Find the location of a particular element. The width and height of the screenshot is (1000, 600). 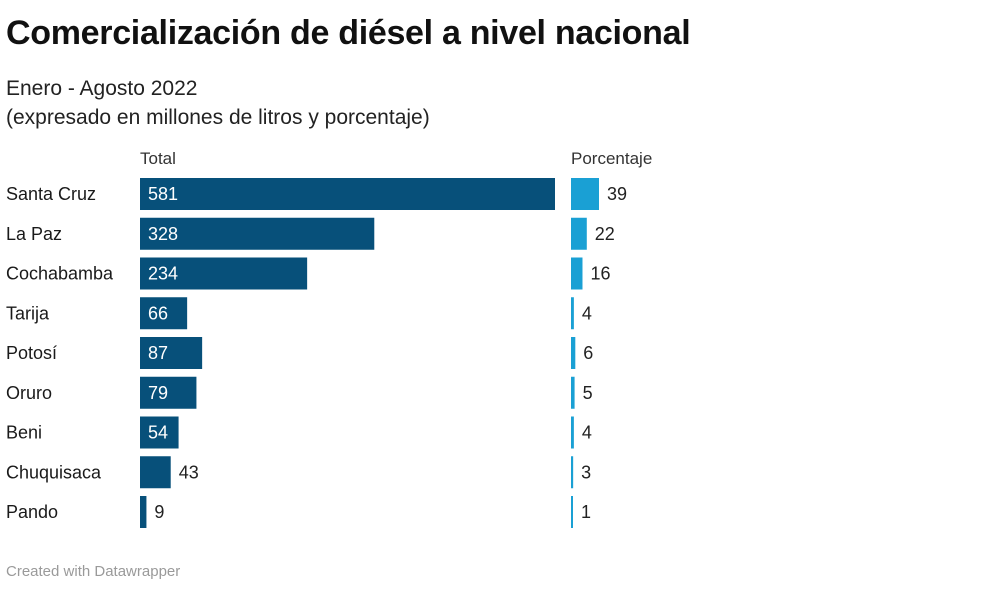

total-bar-beni is located at coordinates (159, 432).